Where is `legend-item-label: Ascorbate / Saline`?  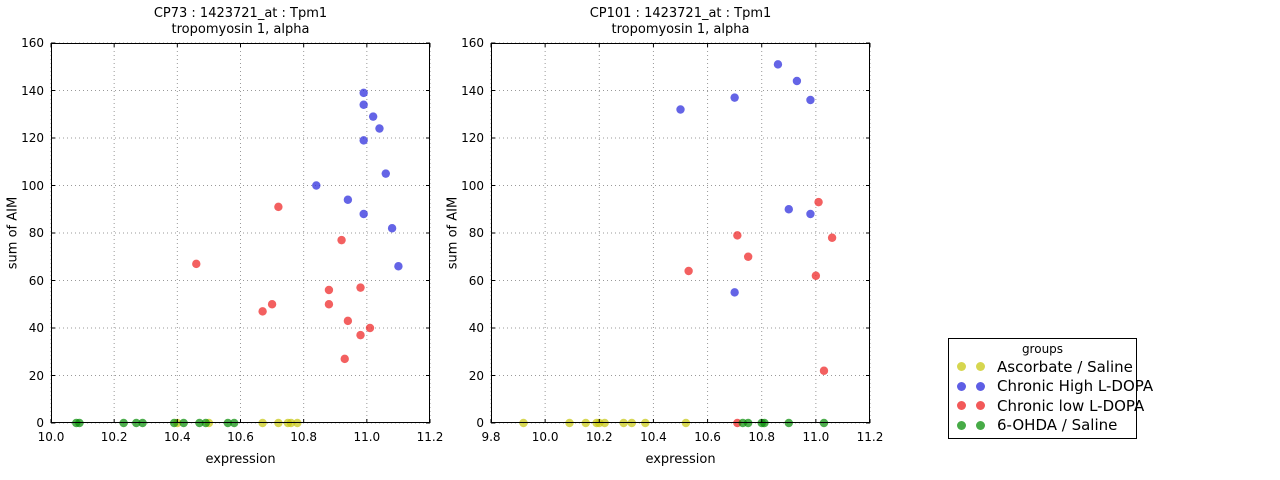
legend-item-label: Ascorbate / Saline is located at coordinates (1065, 366).